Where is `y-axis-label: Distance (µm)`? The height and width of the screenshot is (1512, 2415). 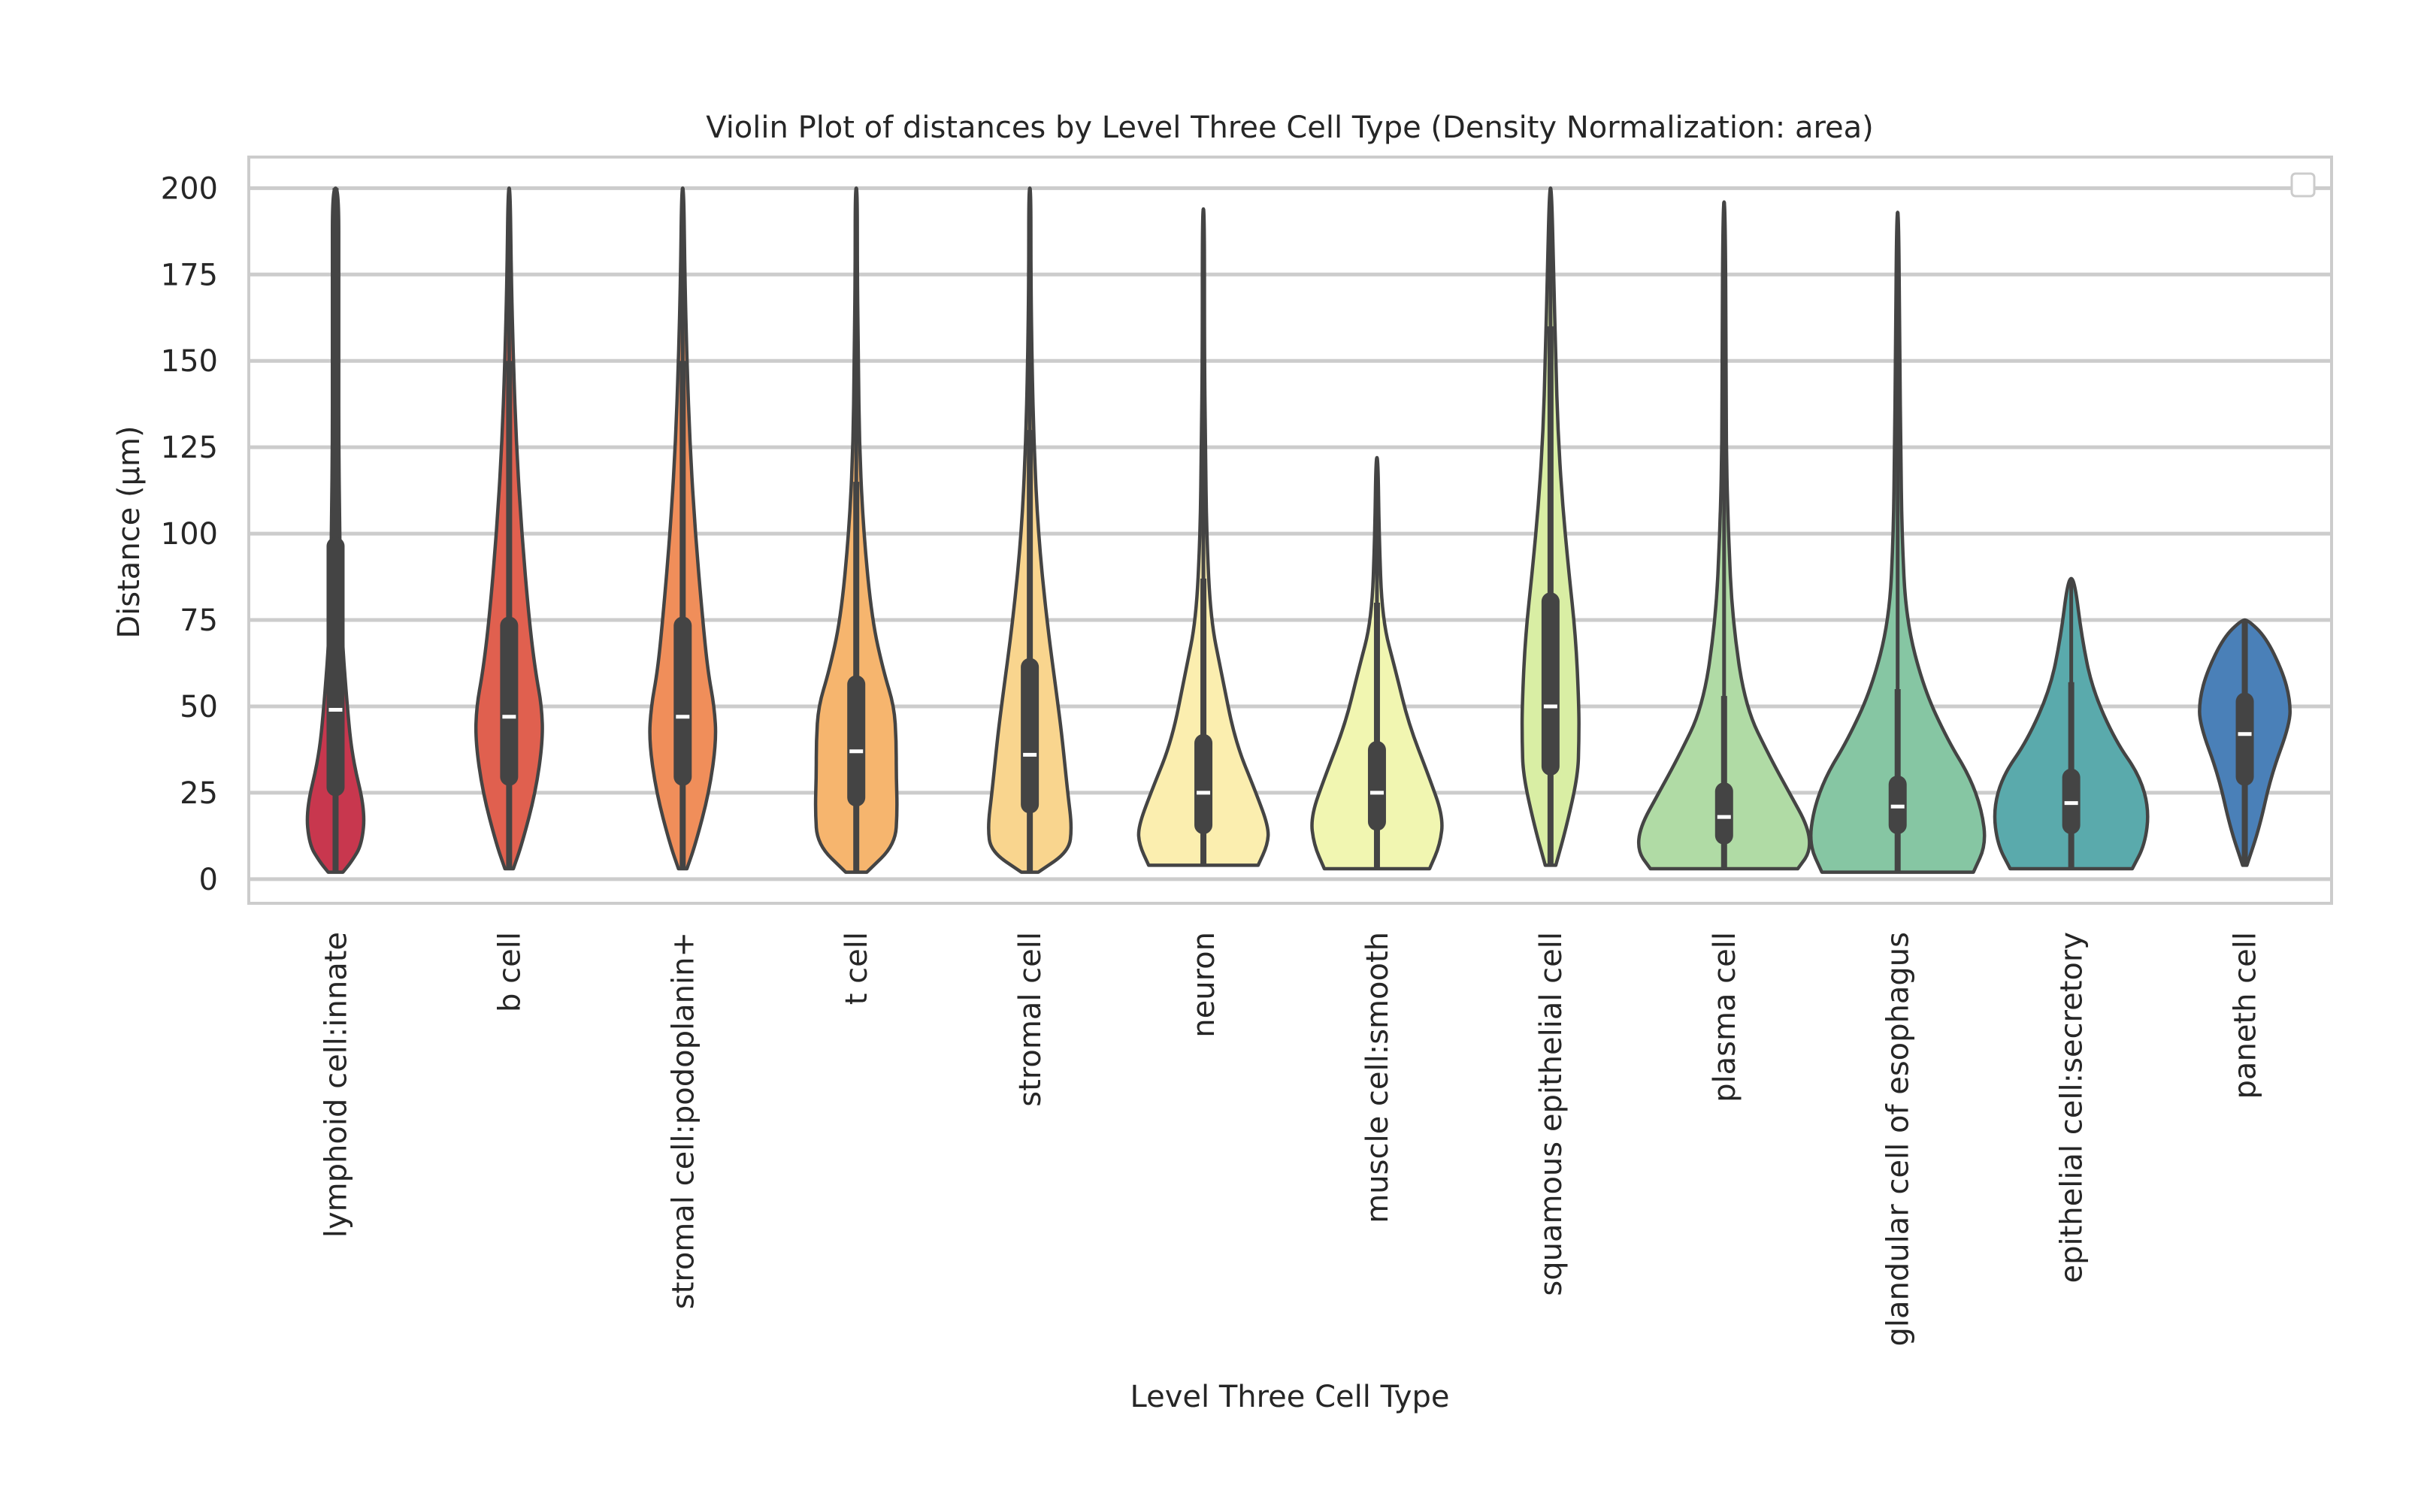
y-axis-label: Distance (µm) is located at coordinates (129, 531).